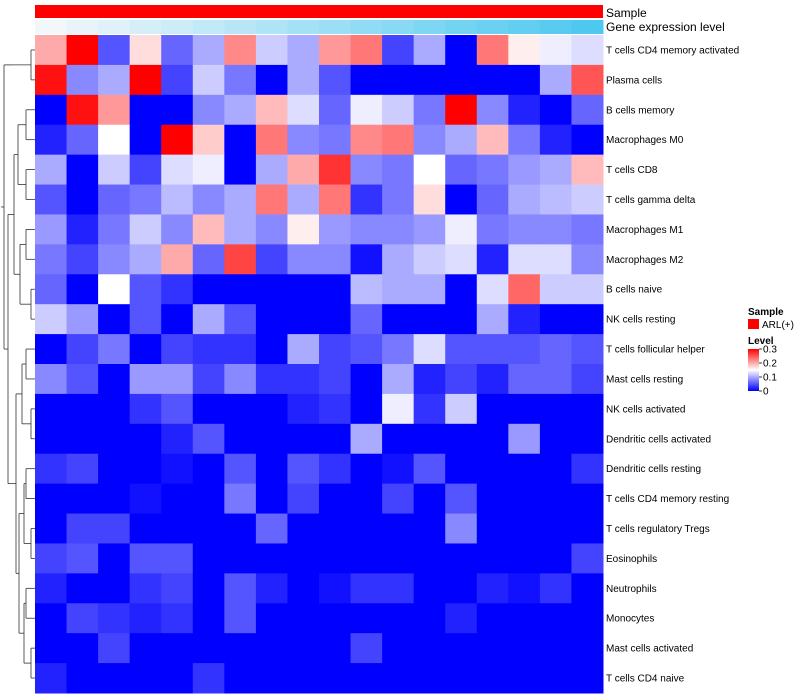 This screenshot has height=700, width=800. What do you see at coordinates (640, 110) in the screenshot?
I see `row-label: B cells memory` at bounding box center [640, 110].